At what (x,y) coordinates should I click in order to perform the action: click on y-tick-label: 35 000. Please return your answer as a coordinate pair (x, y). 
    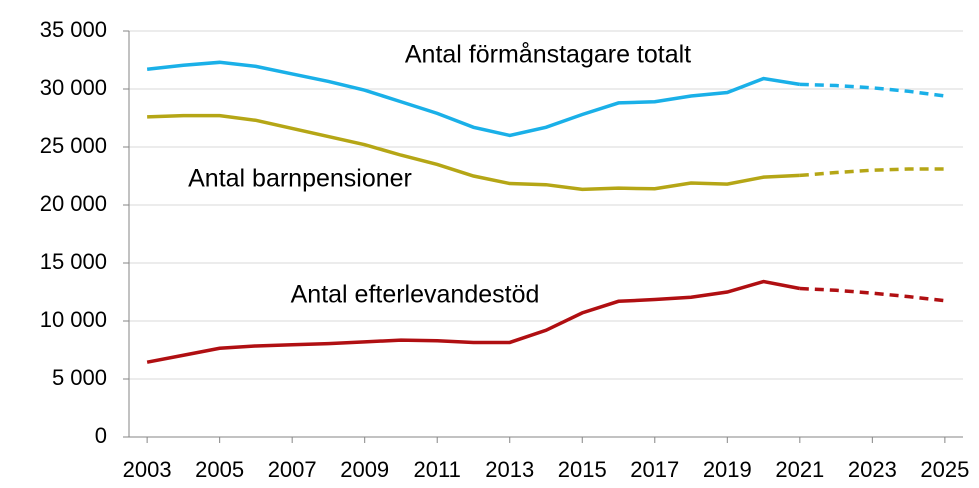
    Looking at the image, I should click on (73, 29).